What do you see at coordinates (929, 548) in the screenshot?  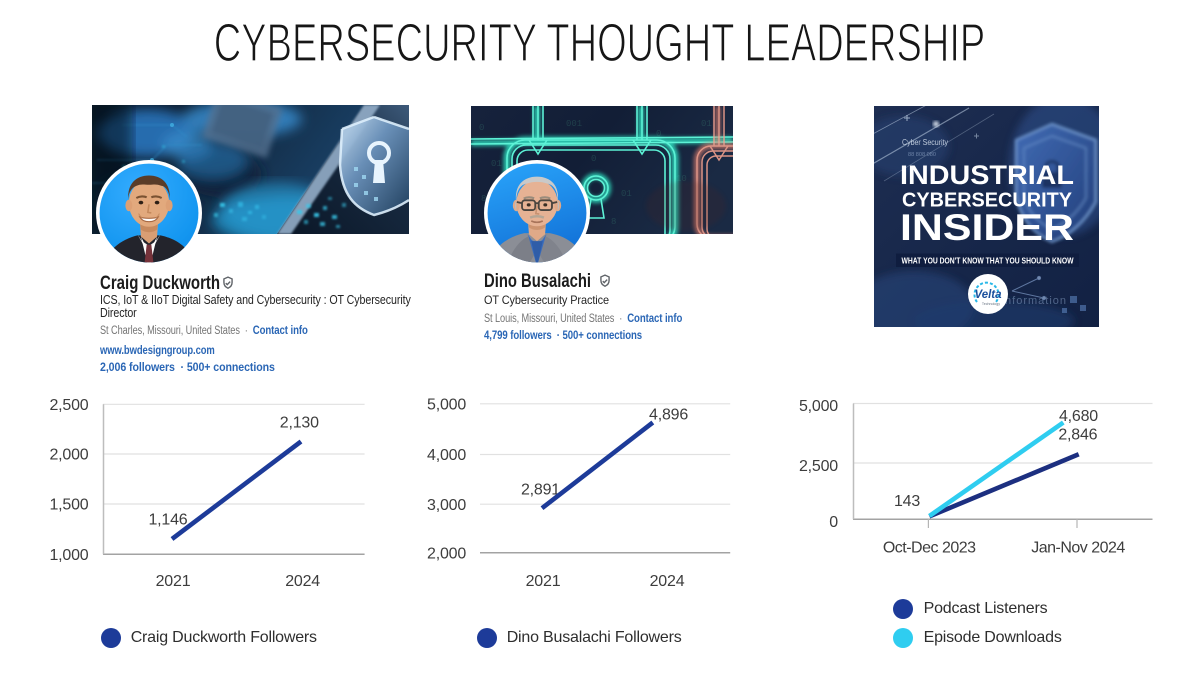 I see `svg-text: Oct-Dec 2023` at bounding box center [929, 548].